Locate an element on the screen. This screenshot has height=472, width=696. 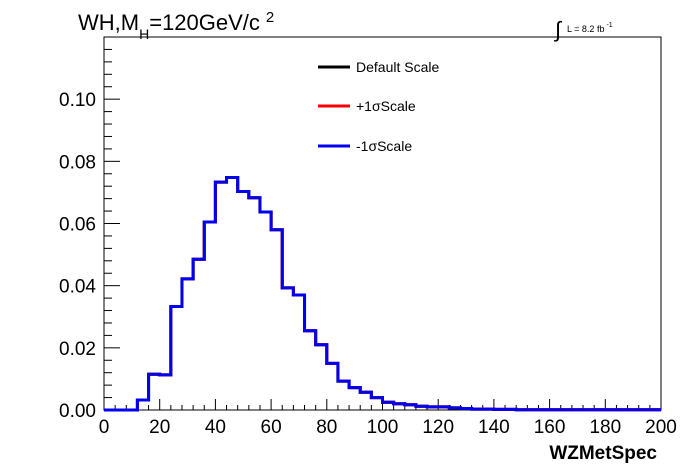
legend-label-plus1sigma: +1σScale is located at coordinates (386, 106).